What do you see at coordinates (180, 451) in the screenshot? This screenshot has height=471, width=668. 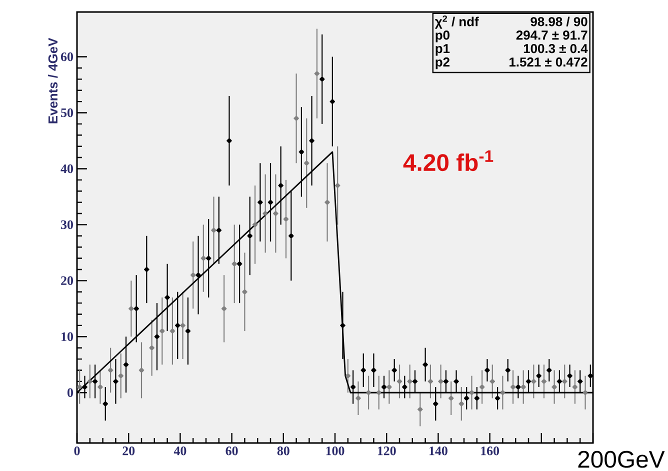 I see `x-tick-label: 40` at bounding box center [180, 451].